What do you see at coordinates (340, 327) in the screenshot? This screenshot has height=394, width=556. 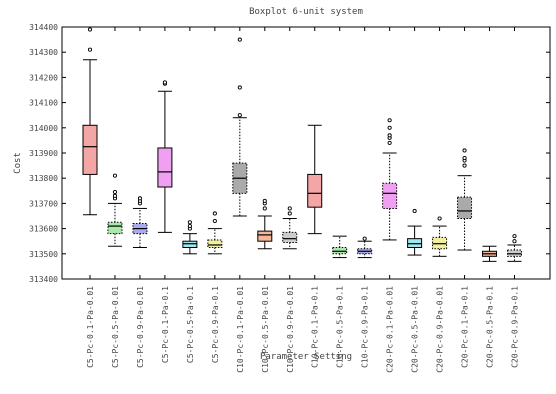 I see `x-tick-label: C10-Pc-0.5-Pa-0.1` at bounding box center [340, 327].